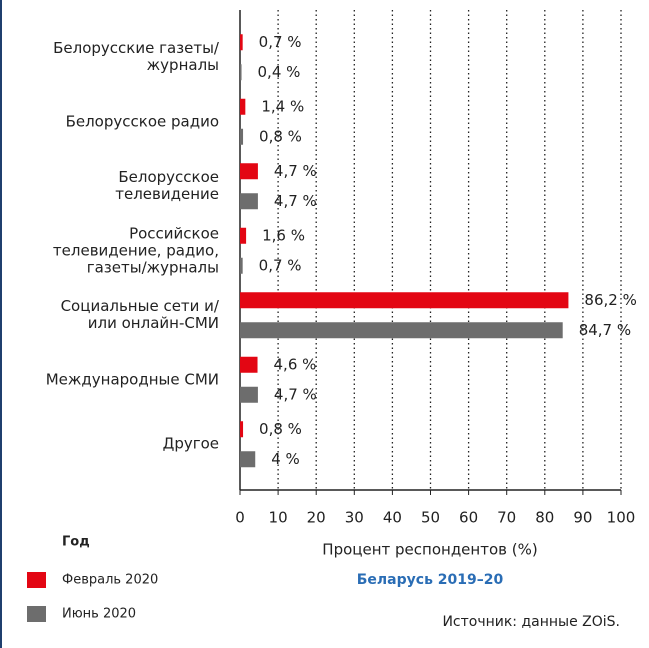 This screenshot has height=648, width=649. What do you see at coordinates (621, 518) in the screenshot?
I see `x-tick-label: 100` at bounding box center [621, 518].